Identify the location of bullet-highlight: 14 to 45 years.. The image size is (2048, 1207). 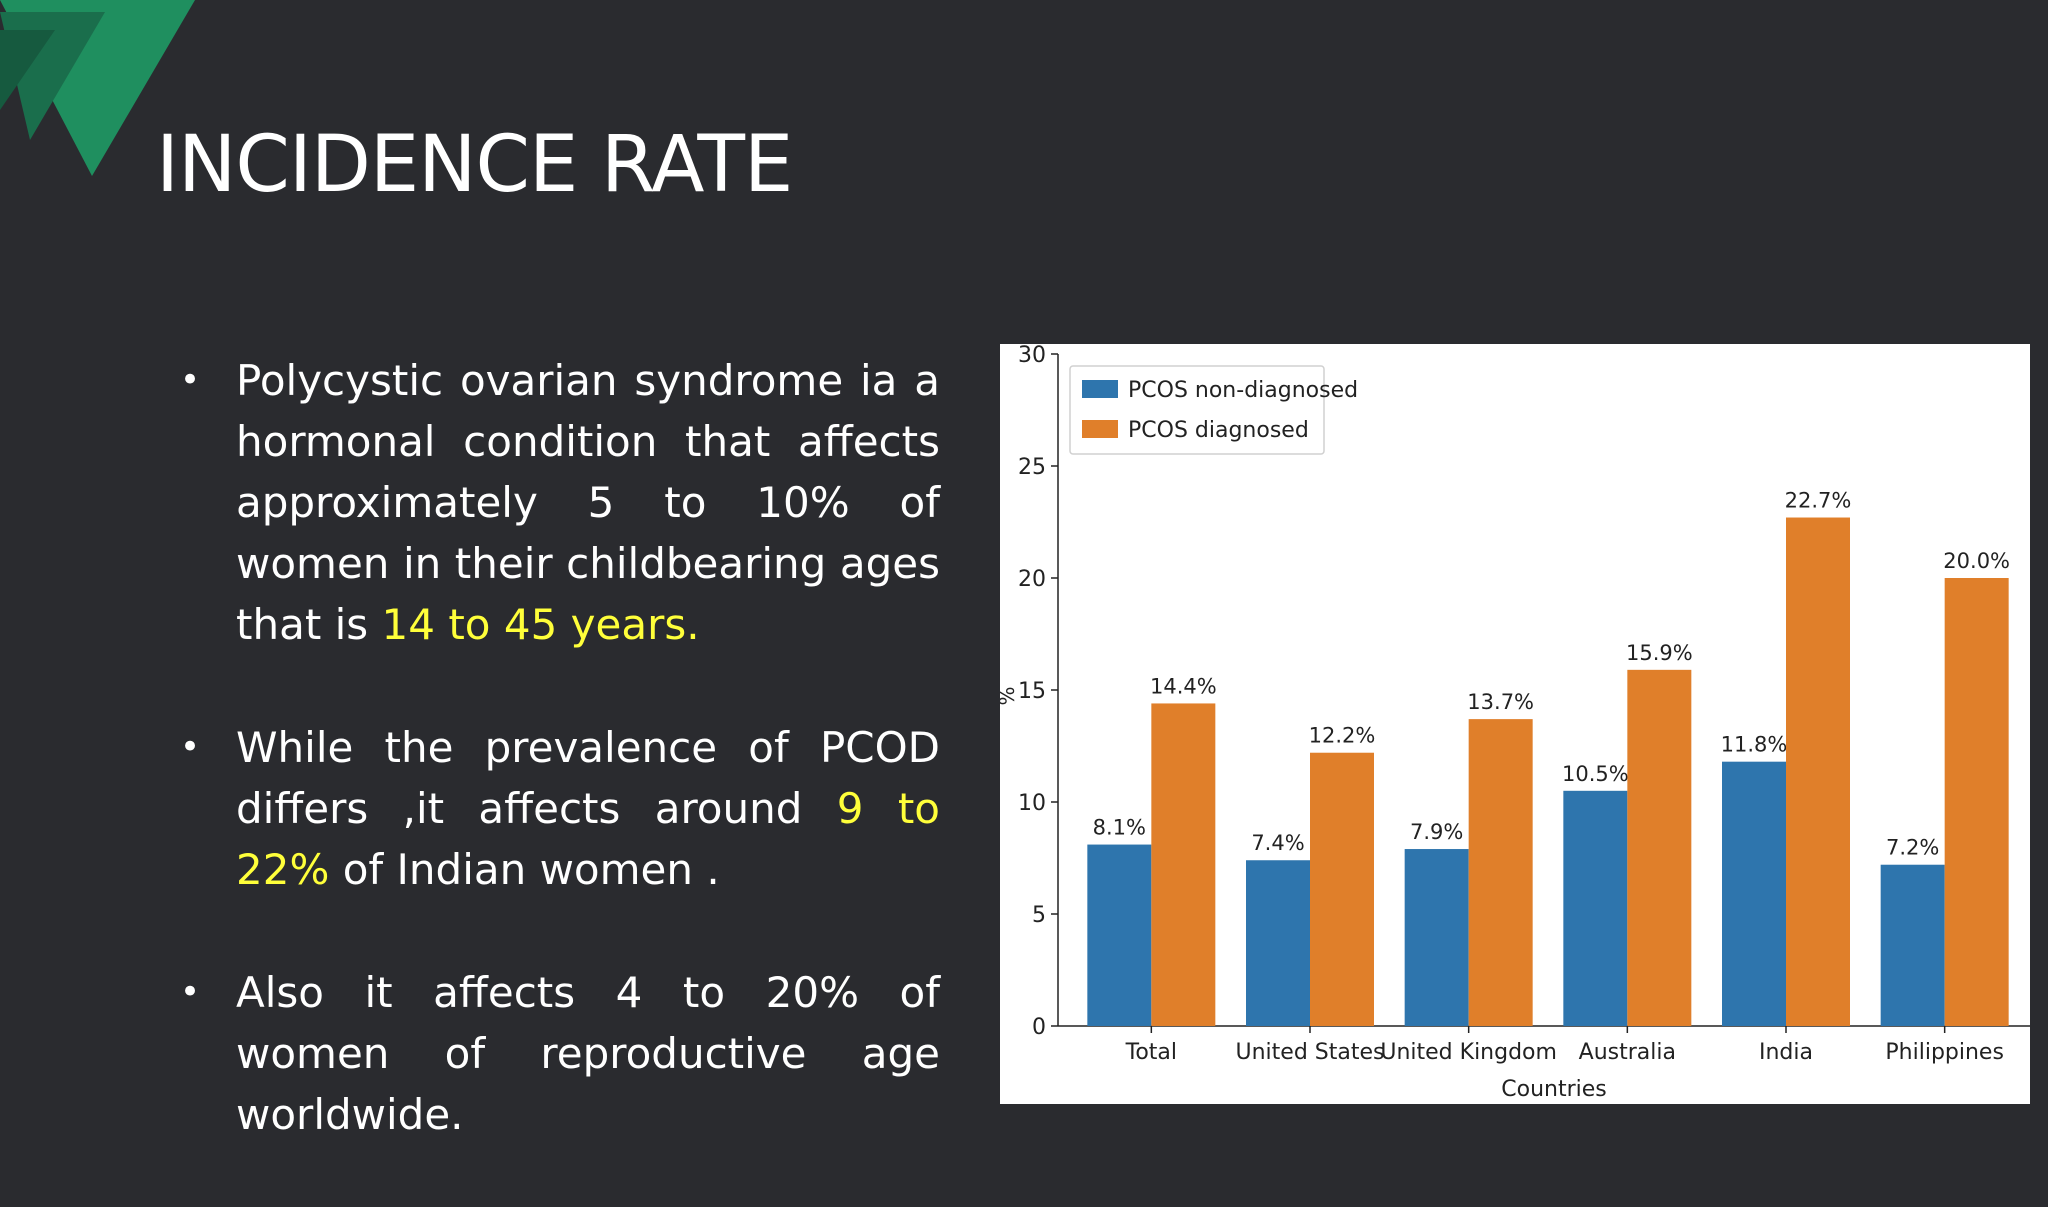
(540, 624).